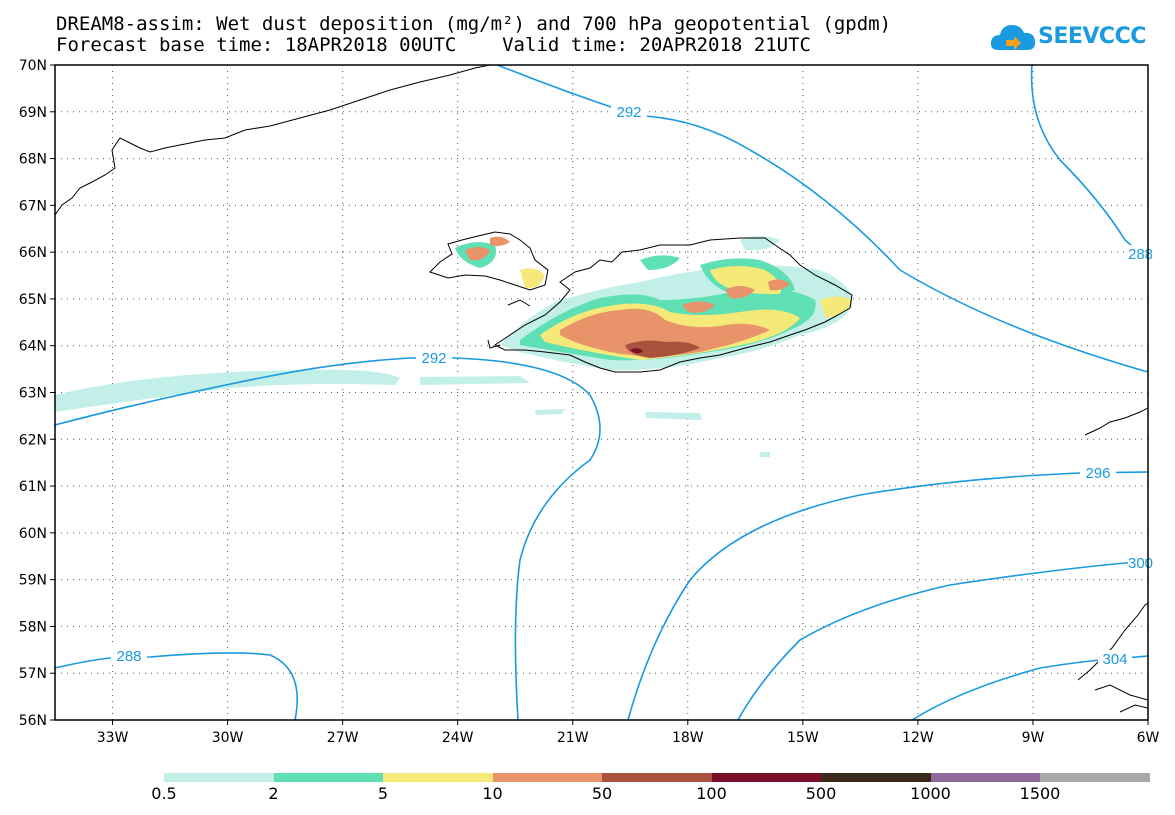  Describe the element at coordinates (33, 206) in the screenshot. I see `lat-tick-label: 67N` at that location.